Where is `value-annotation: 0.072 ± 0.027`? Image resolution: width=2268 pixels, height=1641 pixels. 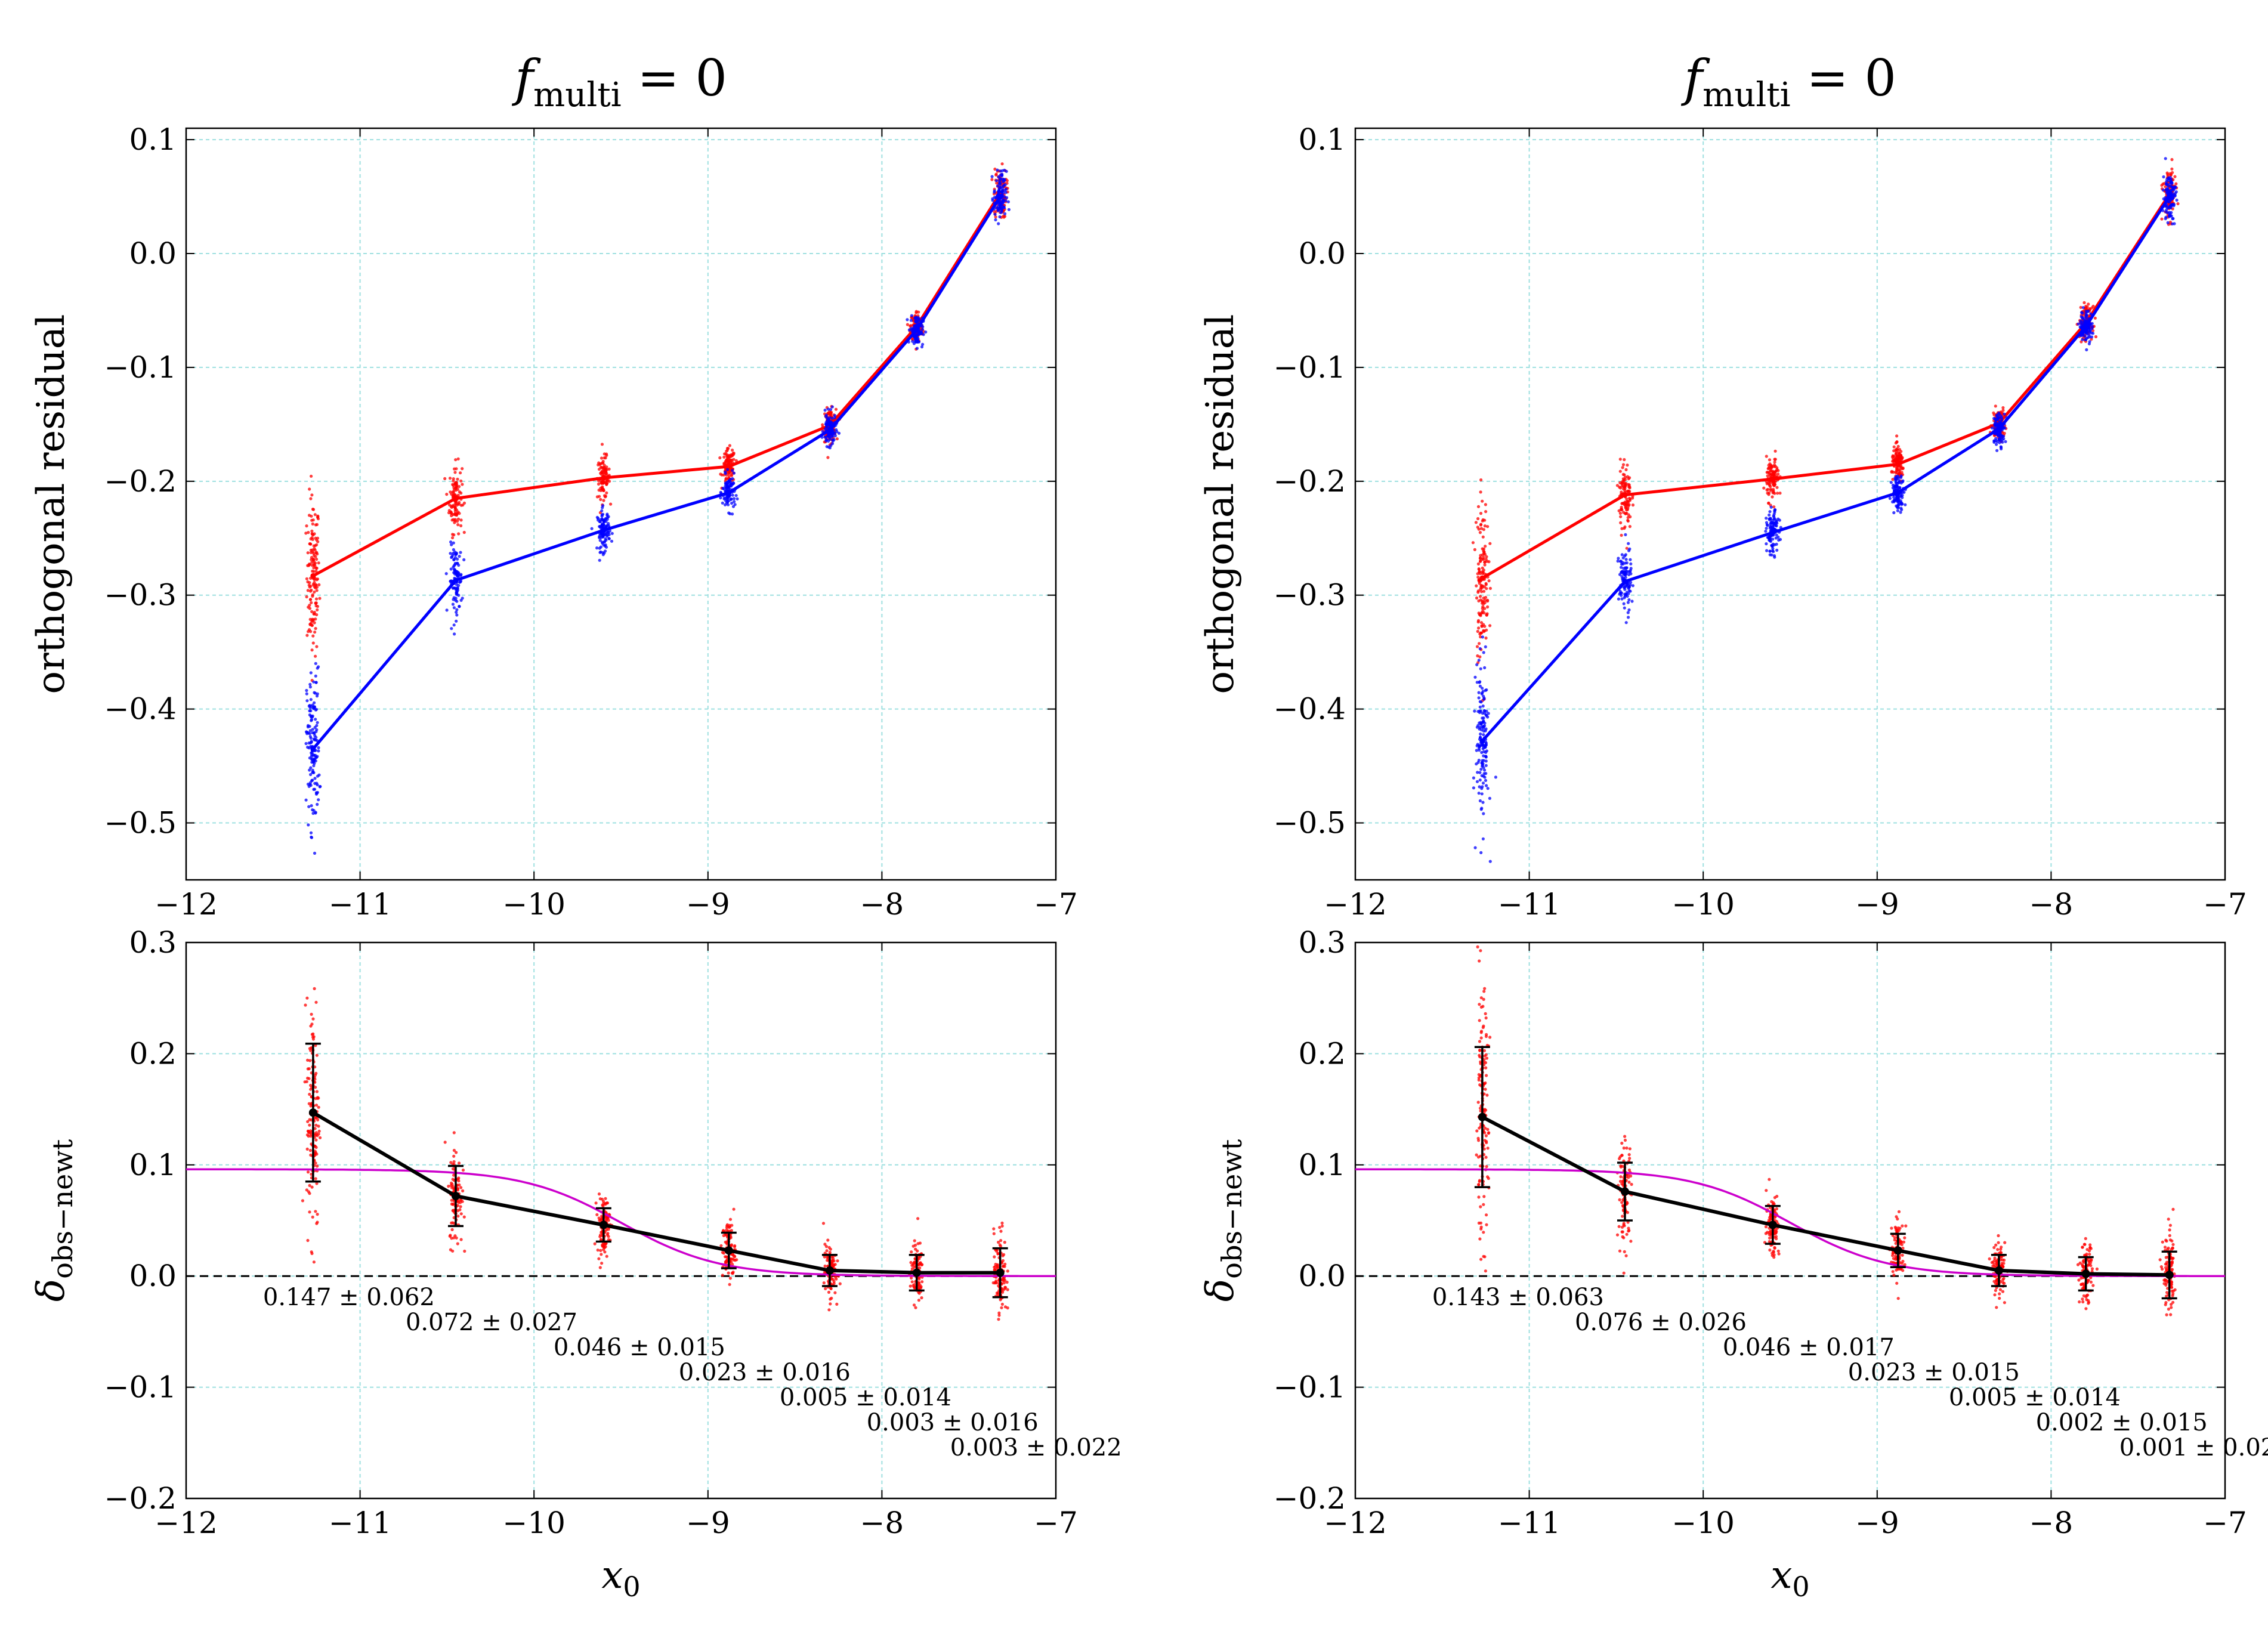 value-annotation: 0.072 ± 0.027 is located at coordinates (491, 1322).